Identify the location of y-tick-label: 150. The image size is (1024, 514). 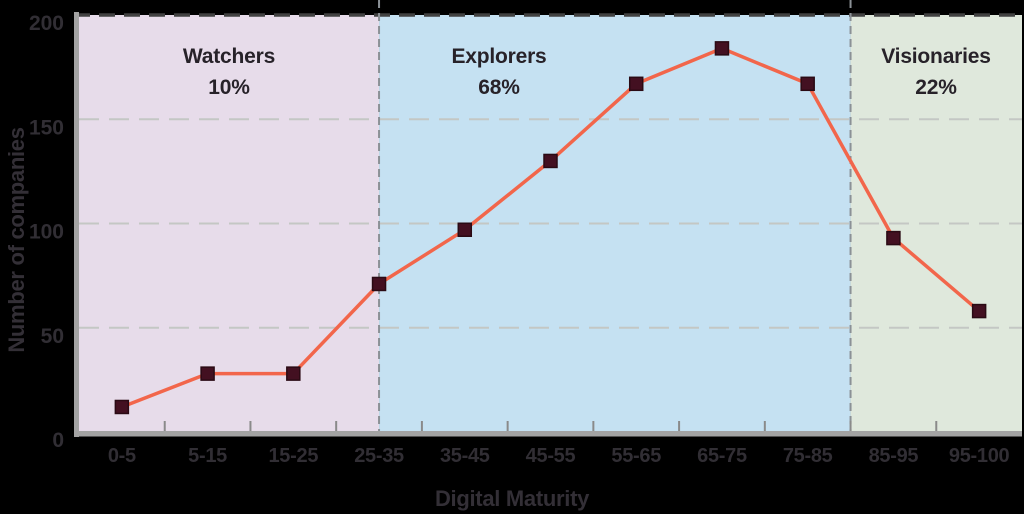
(46, 127).